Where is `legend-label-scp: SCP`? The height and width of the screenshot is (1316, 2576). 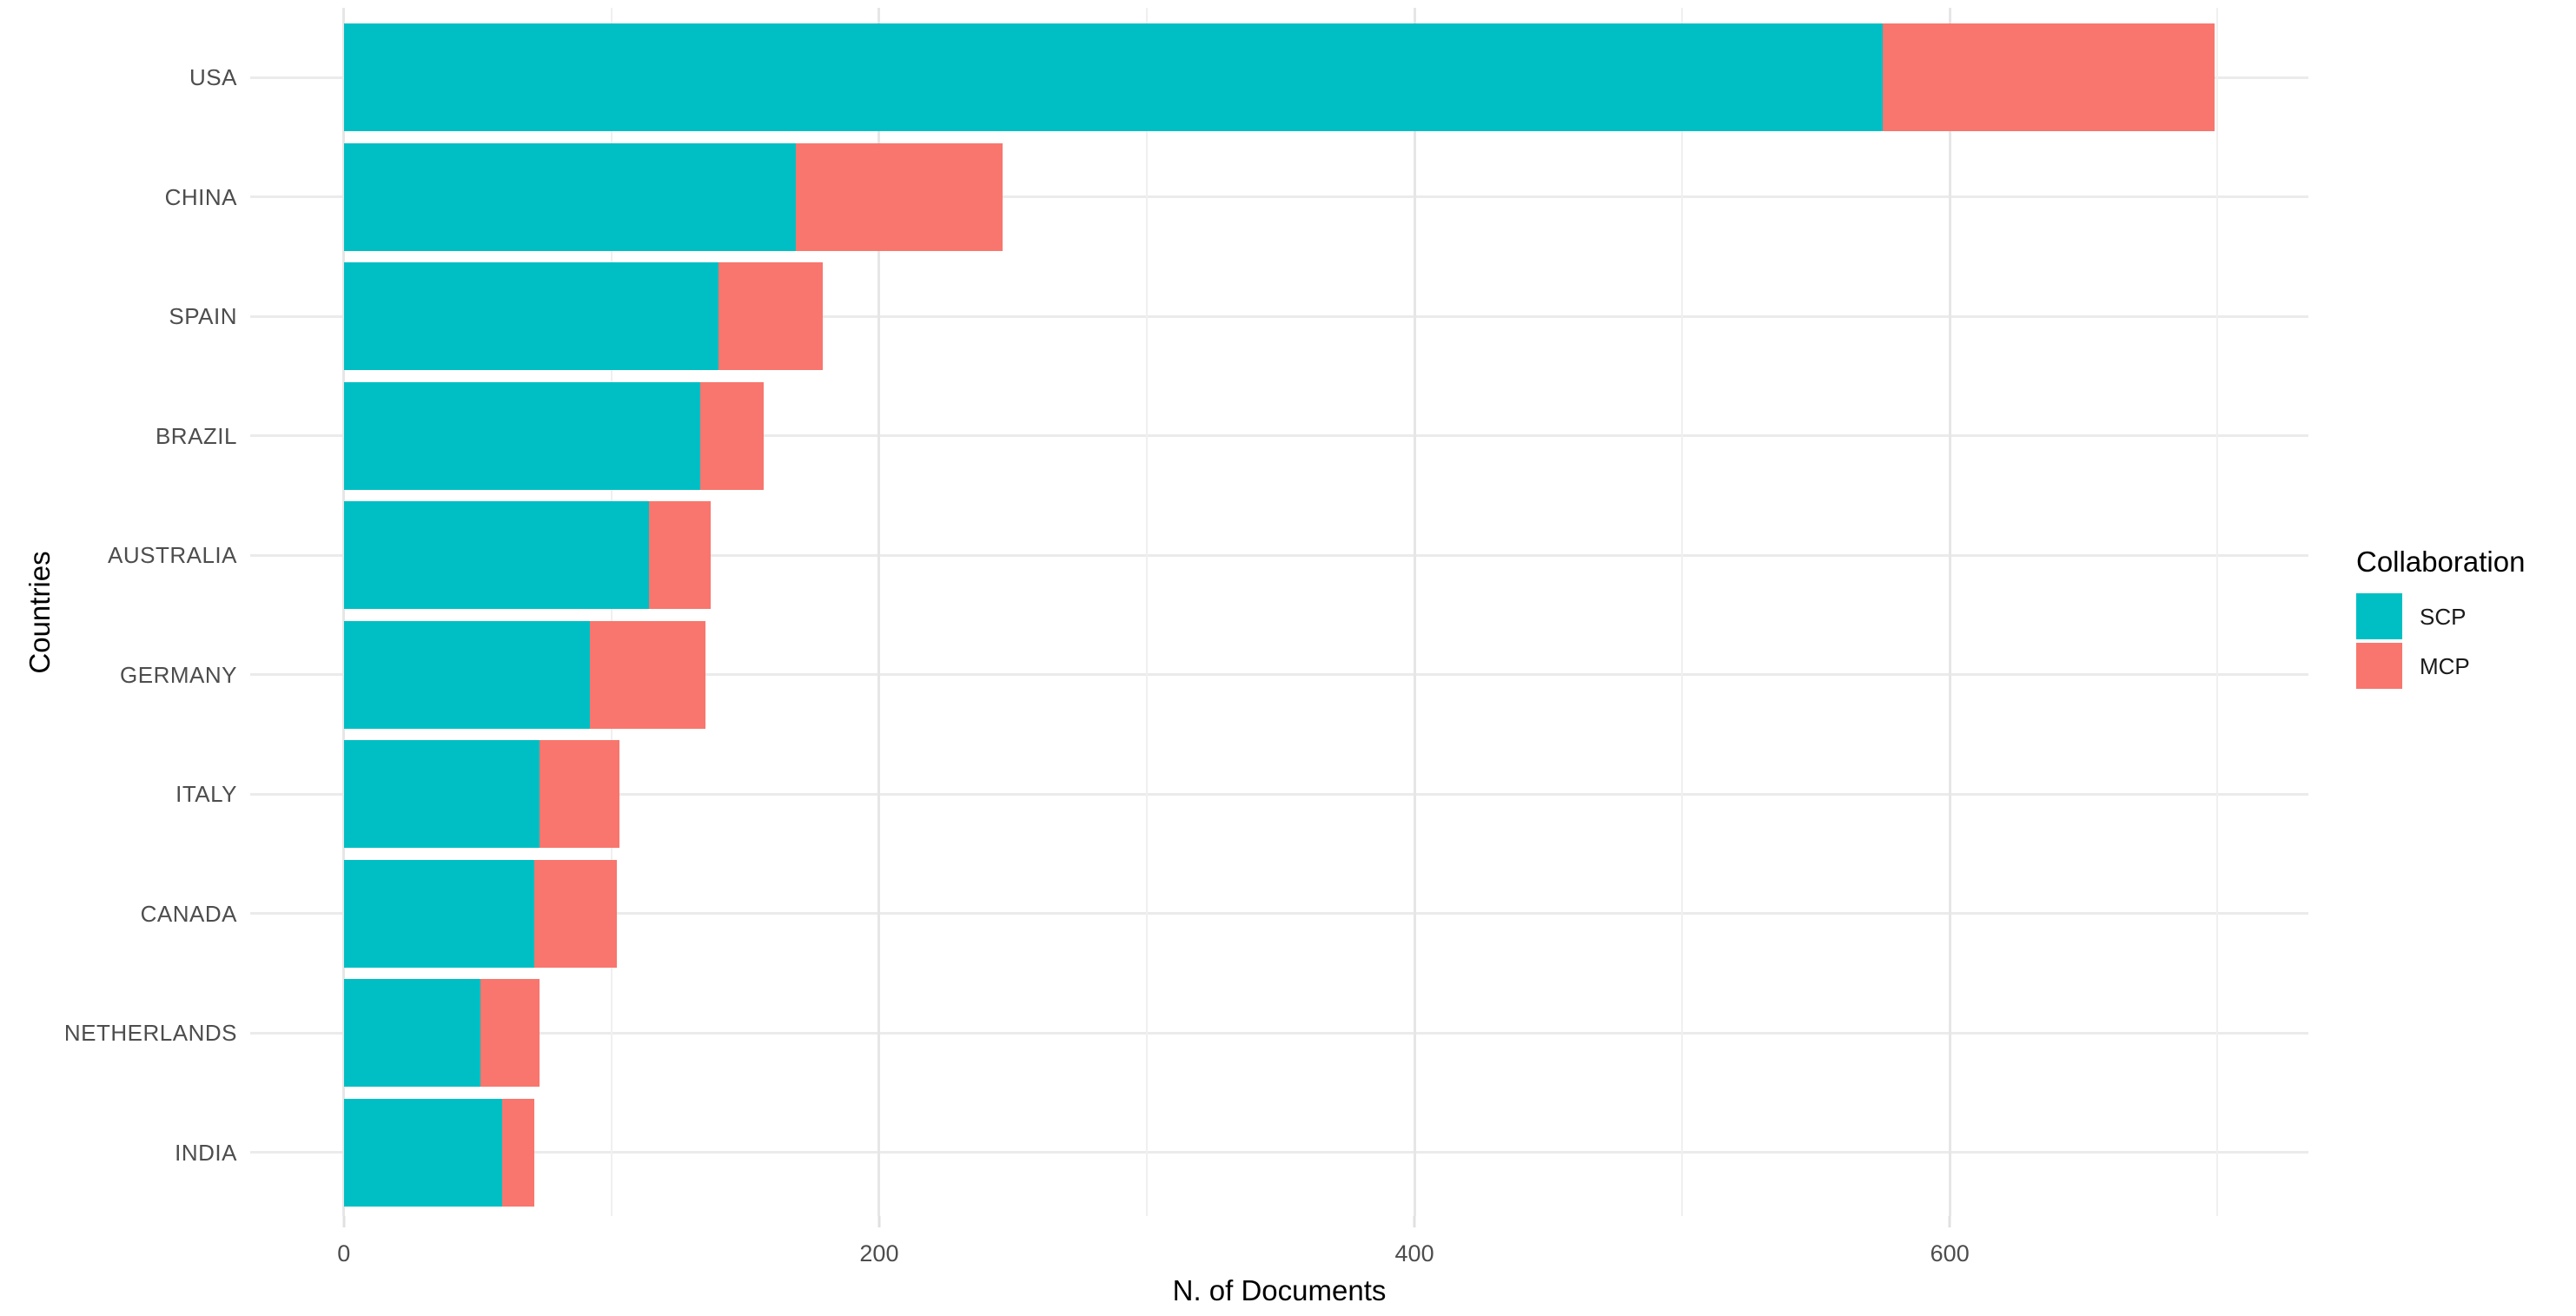 legend-label-scp: SCP is located at coordinates (2443, 616).